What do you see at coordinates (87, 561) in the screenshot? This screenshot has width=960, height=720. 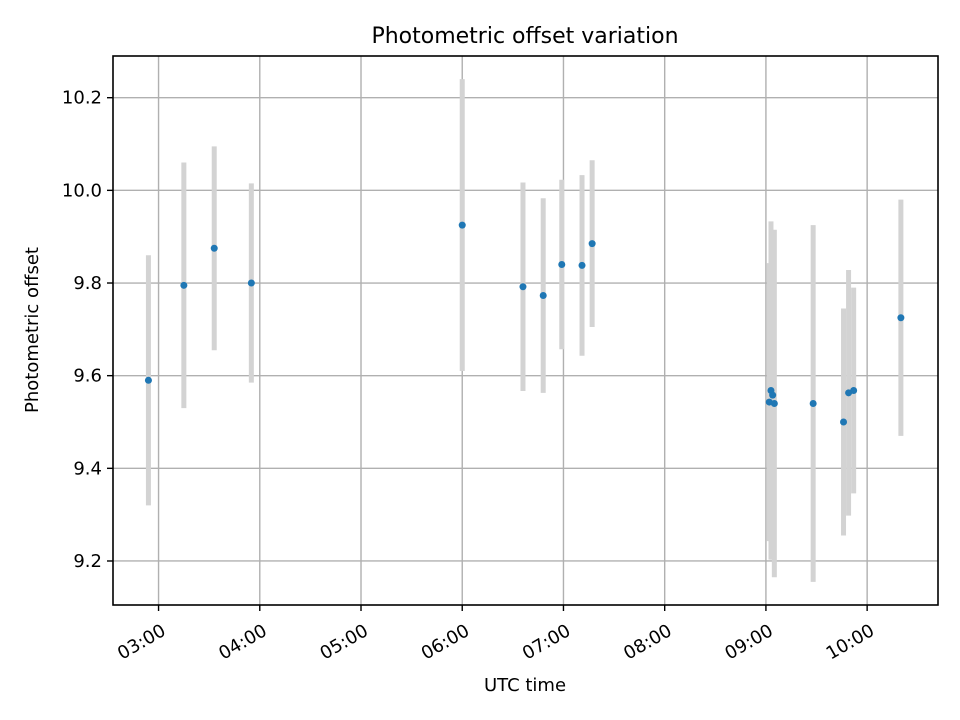 I see `y-tick-label: 9.2` at bounding box center [87, 561].